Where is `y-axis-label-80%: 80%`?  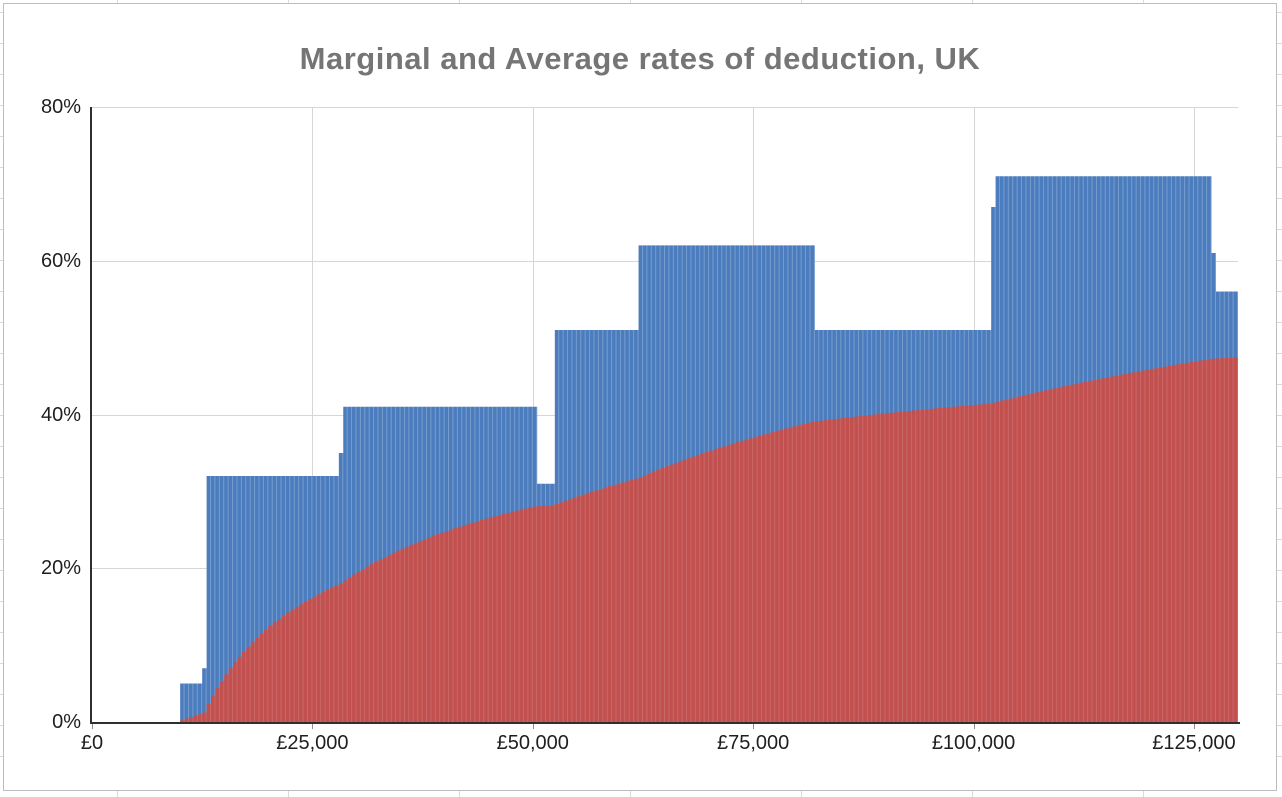
y-axis-label-80%: 80% is located at coordinates (60, 107).